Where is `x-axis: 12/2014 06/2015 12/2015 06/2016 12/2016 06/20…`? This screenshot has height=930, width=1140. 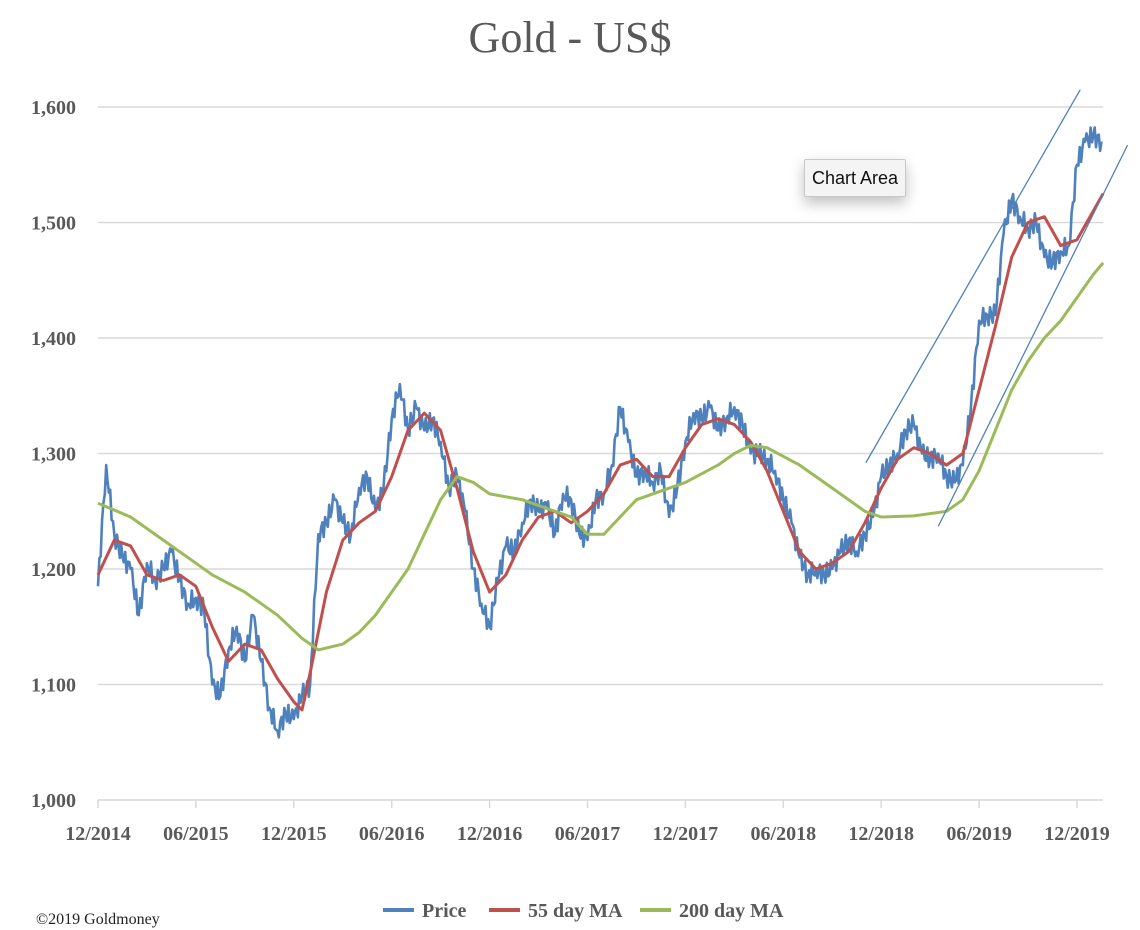 x-axis: 12/2014 06/2015 12/2015 06/2016 12/2016 06/20… is located at coordinates (587, 822).